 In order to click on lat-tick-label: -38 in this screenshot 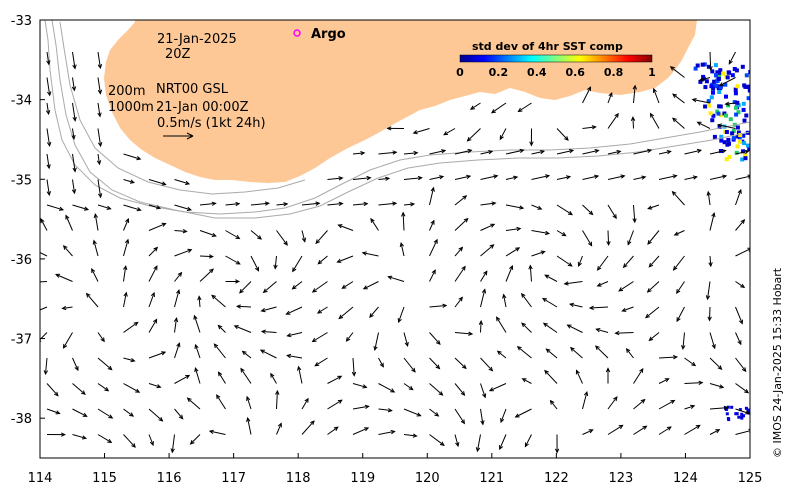, I will do `click(21, 419)`.